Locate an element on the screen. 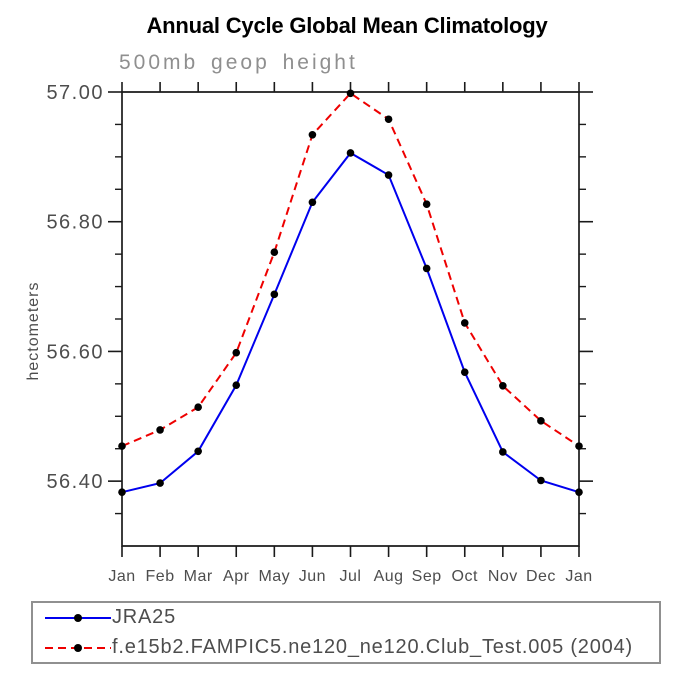  legend-swatch-solid-line-icon is located at coordinates (78, 617).